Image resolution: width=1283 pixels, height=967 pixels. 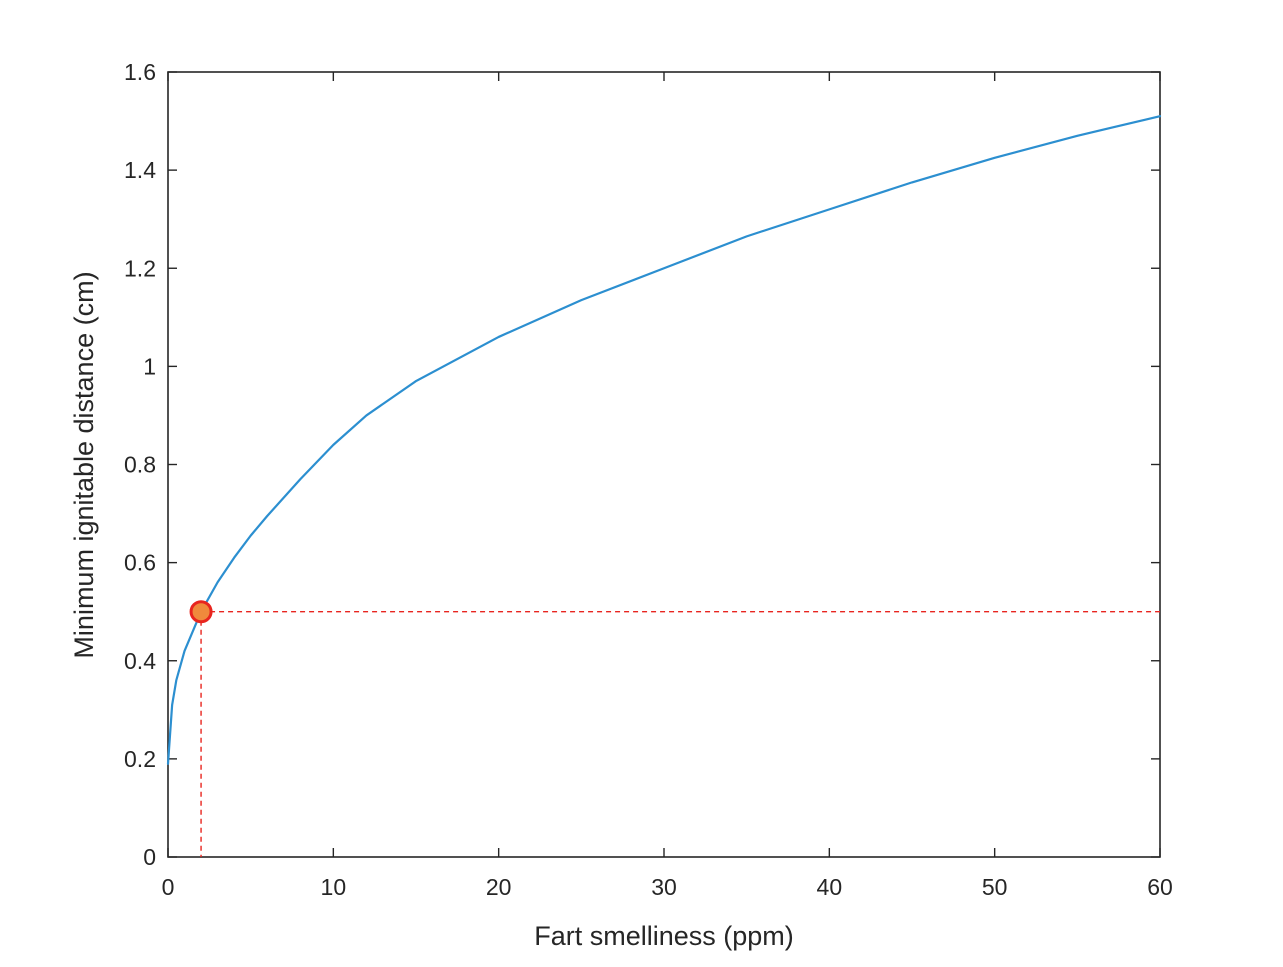 What do you see at coordinates (664, 887) in the screenshot?
I see `x-tick-label: 30` at bounding box center [664, 887].